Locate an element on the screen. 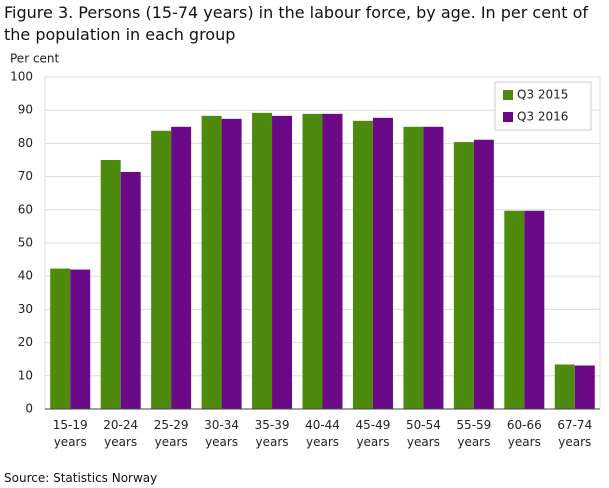 The width and height of the screenshot is (609, 488). x-tick-label: 55-59 years is located at coordinates (473, 433).